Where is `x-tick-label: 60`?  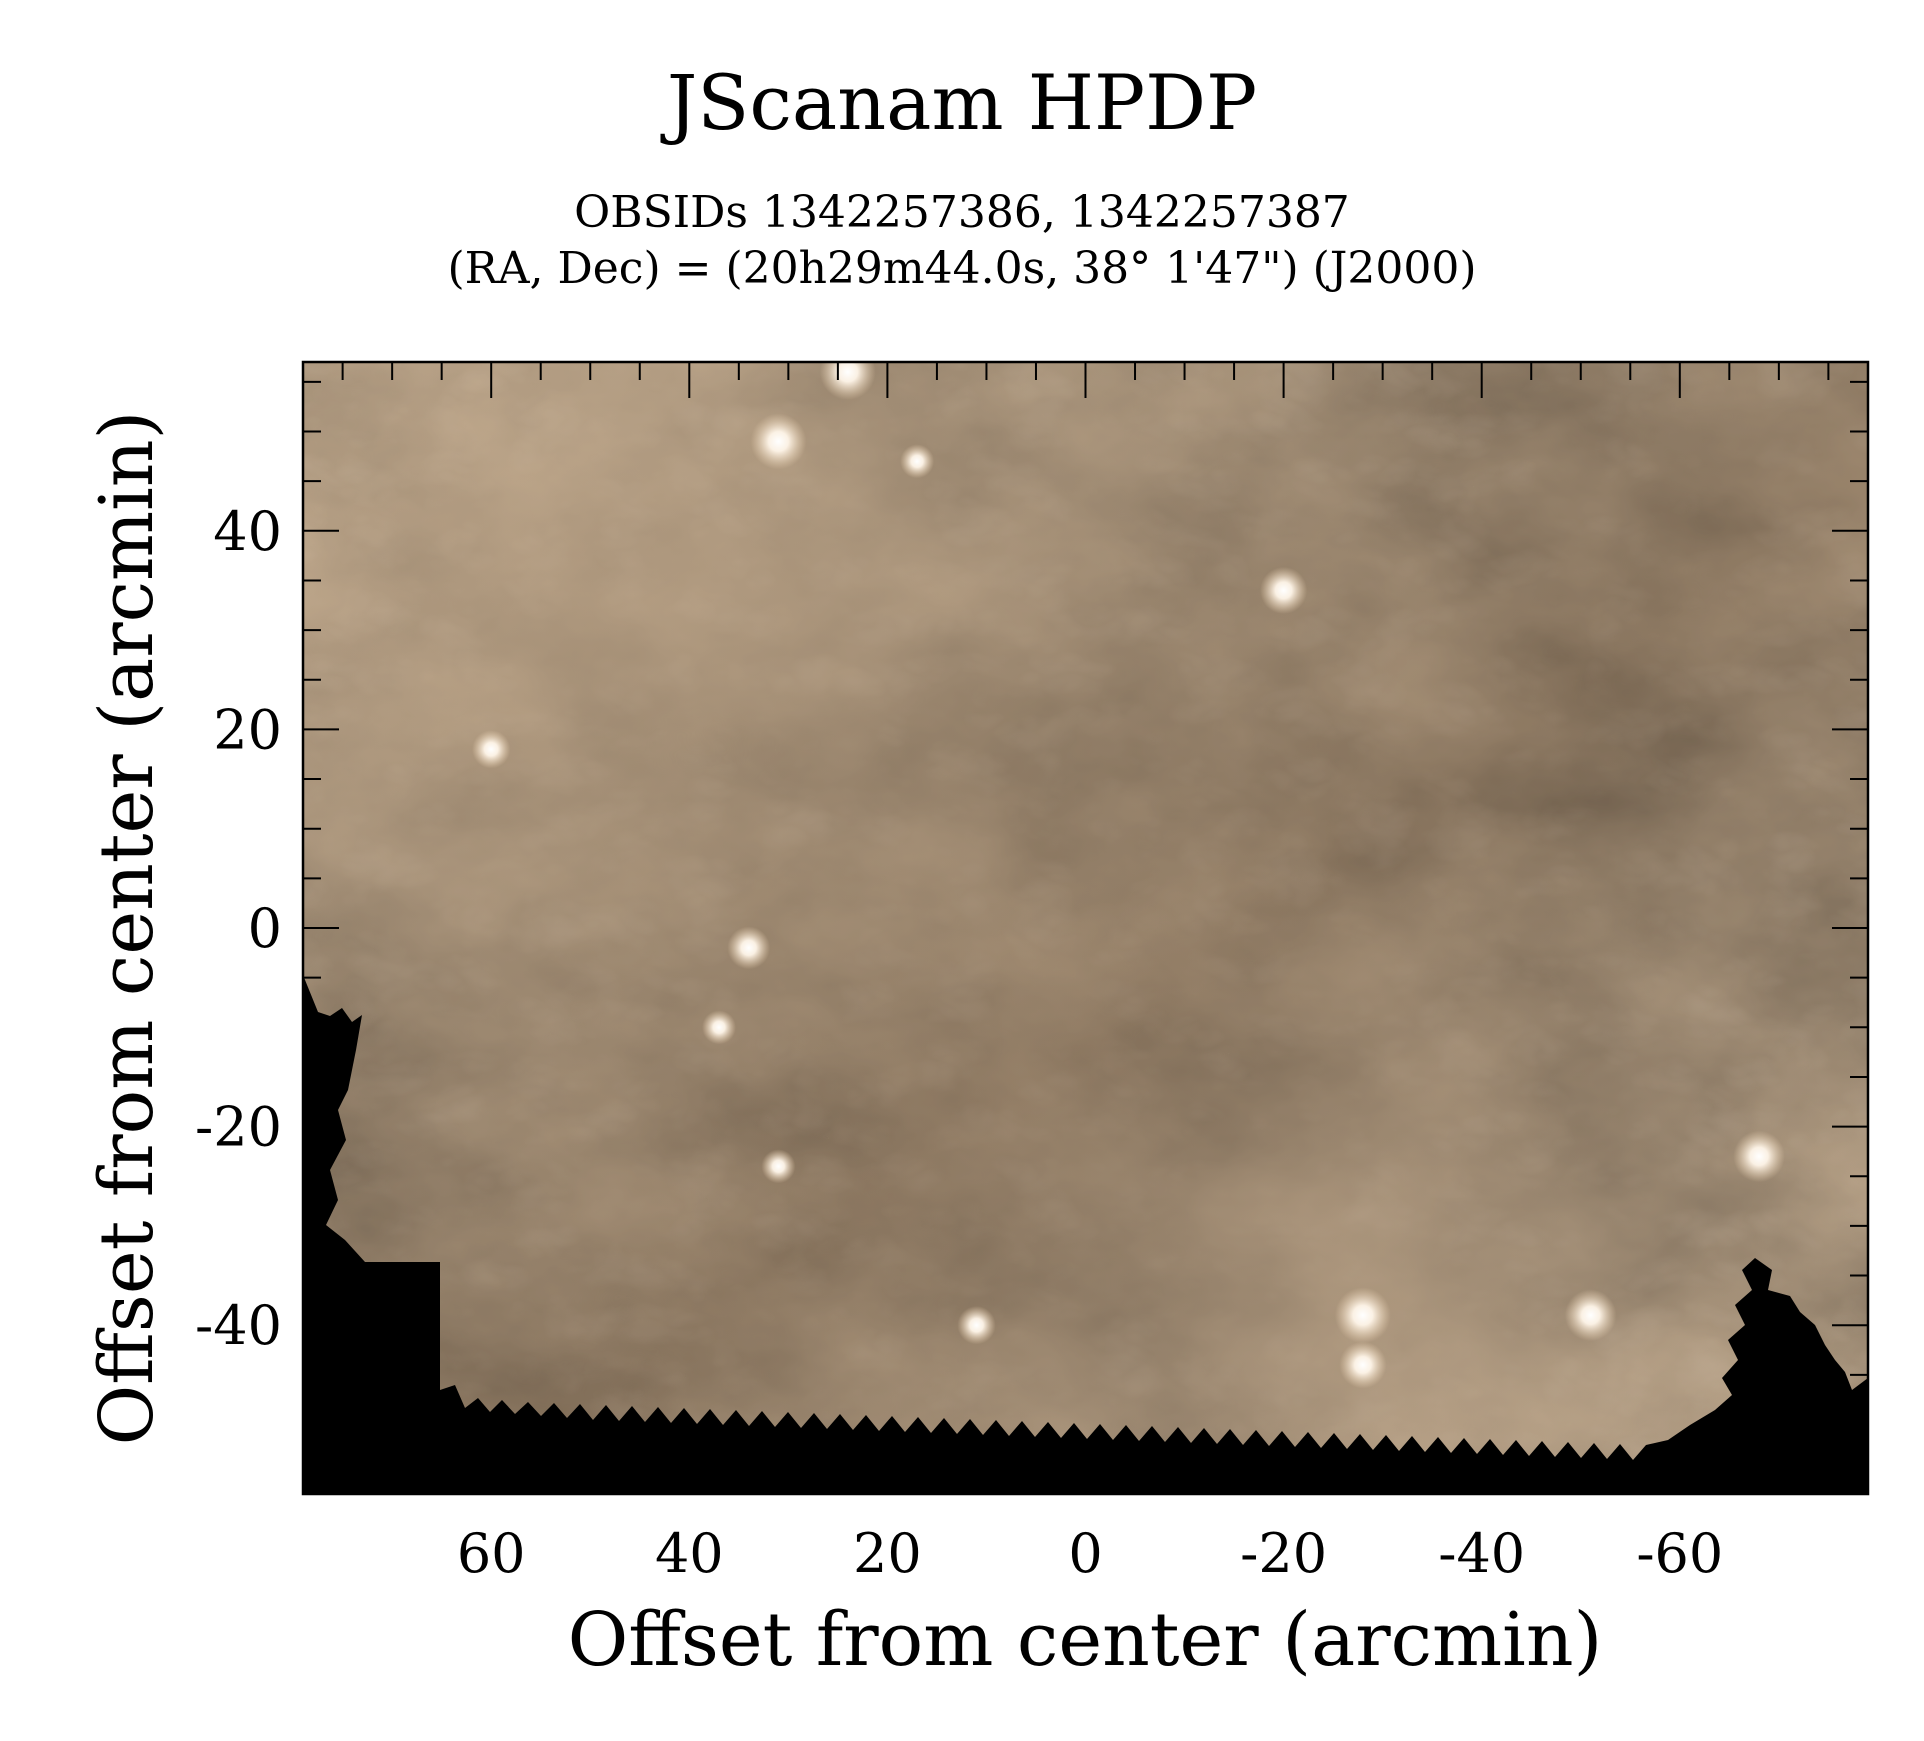
x-tick-label: 60 is located at coordinates (491, 1553).